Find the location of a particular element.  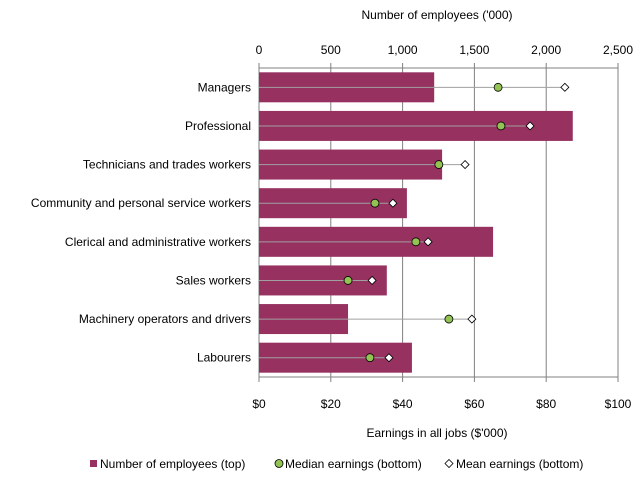

category-label: Community and personal service workers is located at coordinates (141, 203).